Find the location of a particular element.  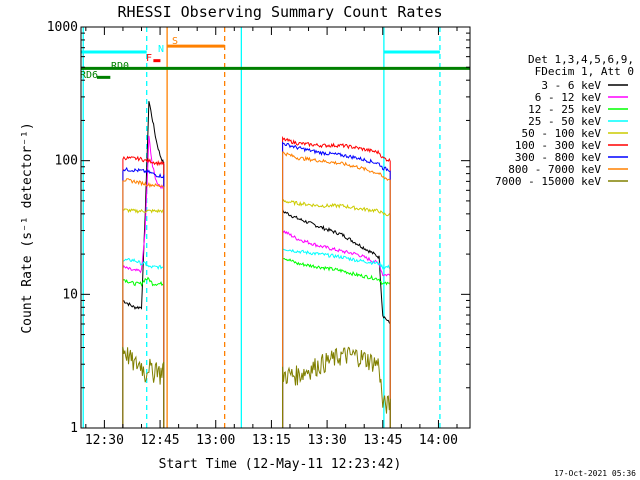

legend-label-50-100-keV: 50 - 100 keV is located at coordinates (562, 133).